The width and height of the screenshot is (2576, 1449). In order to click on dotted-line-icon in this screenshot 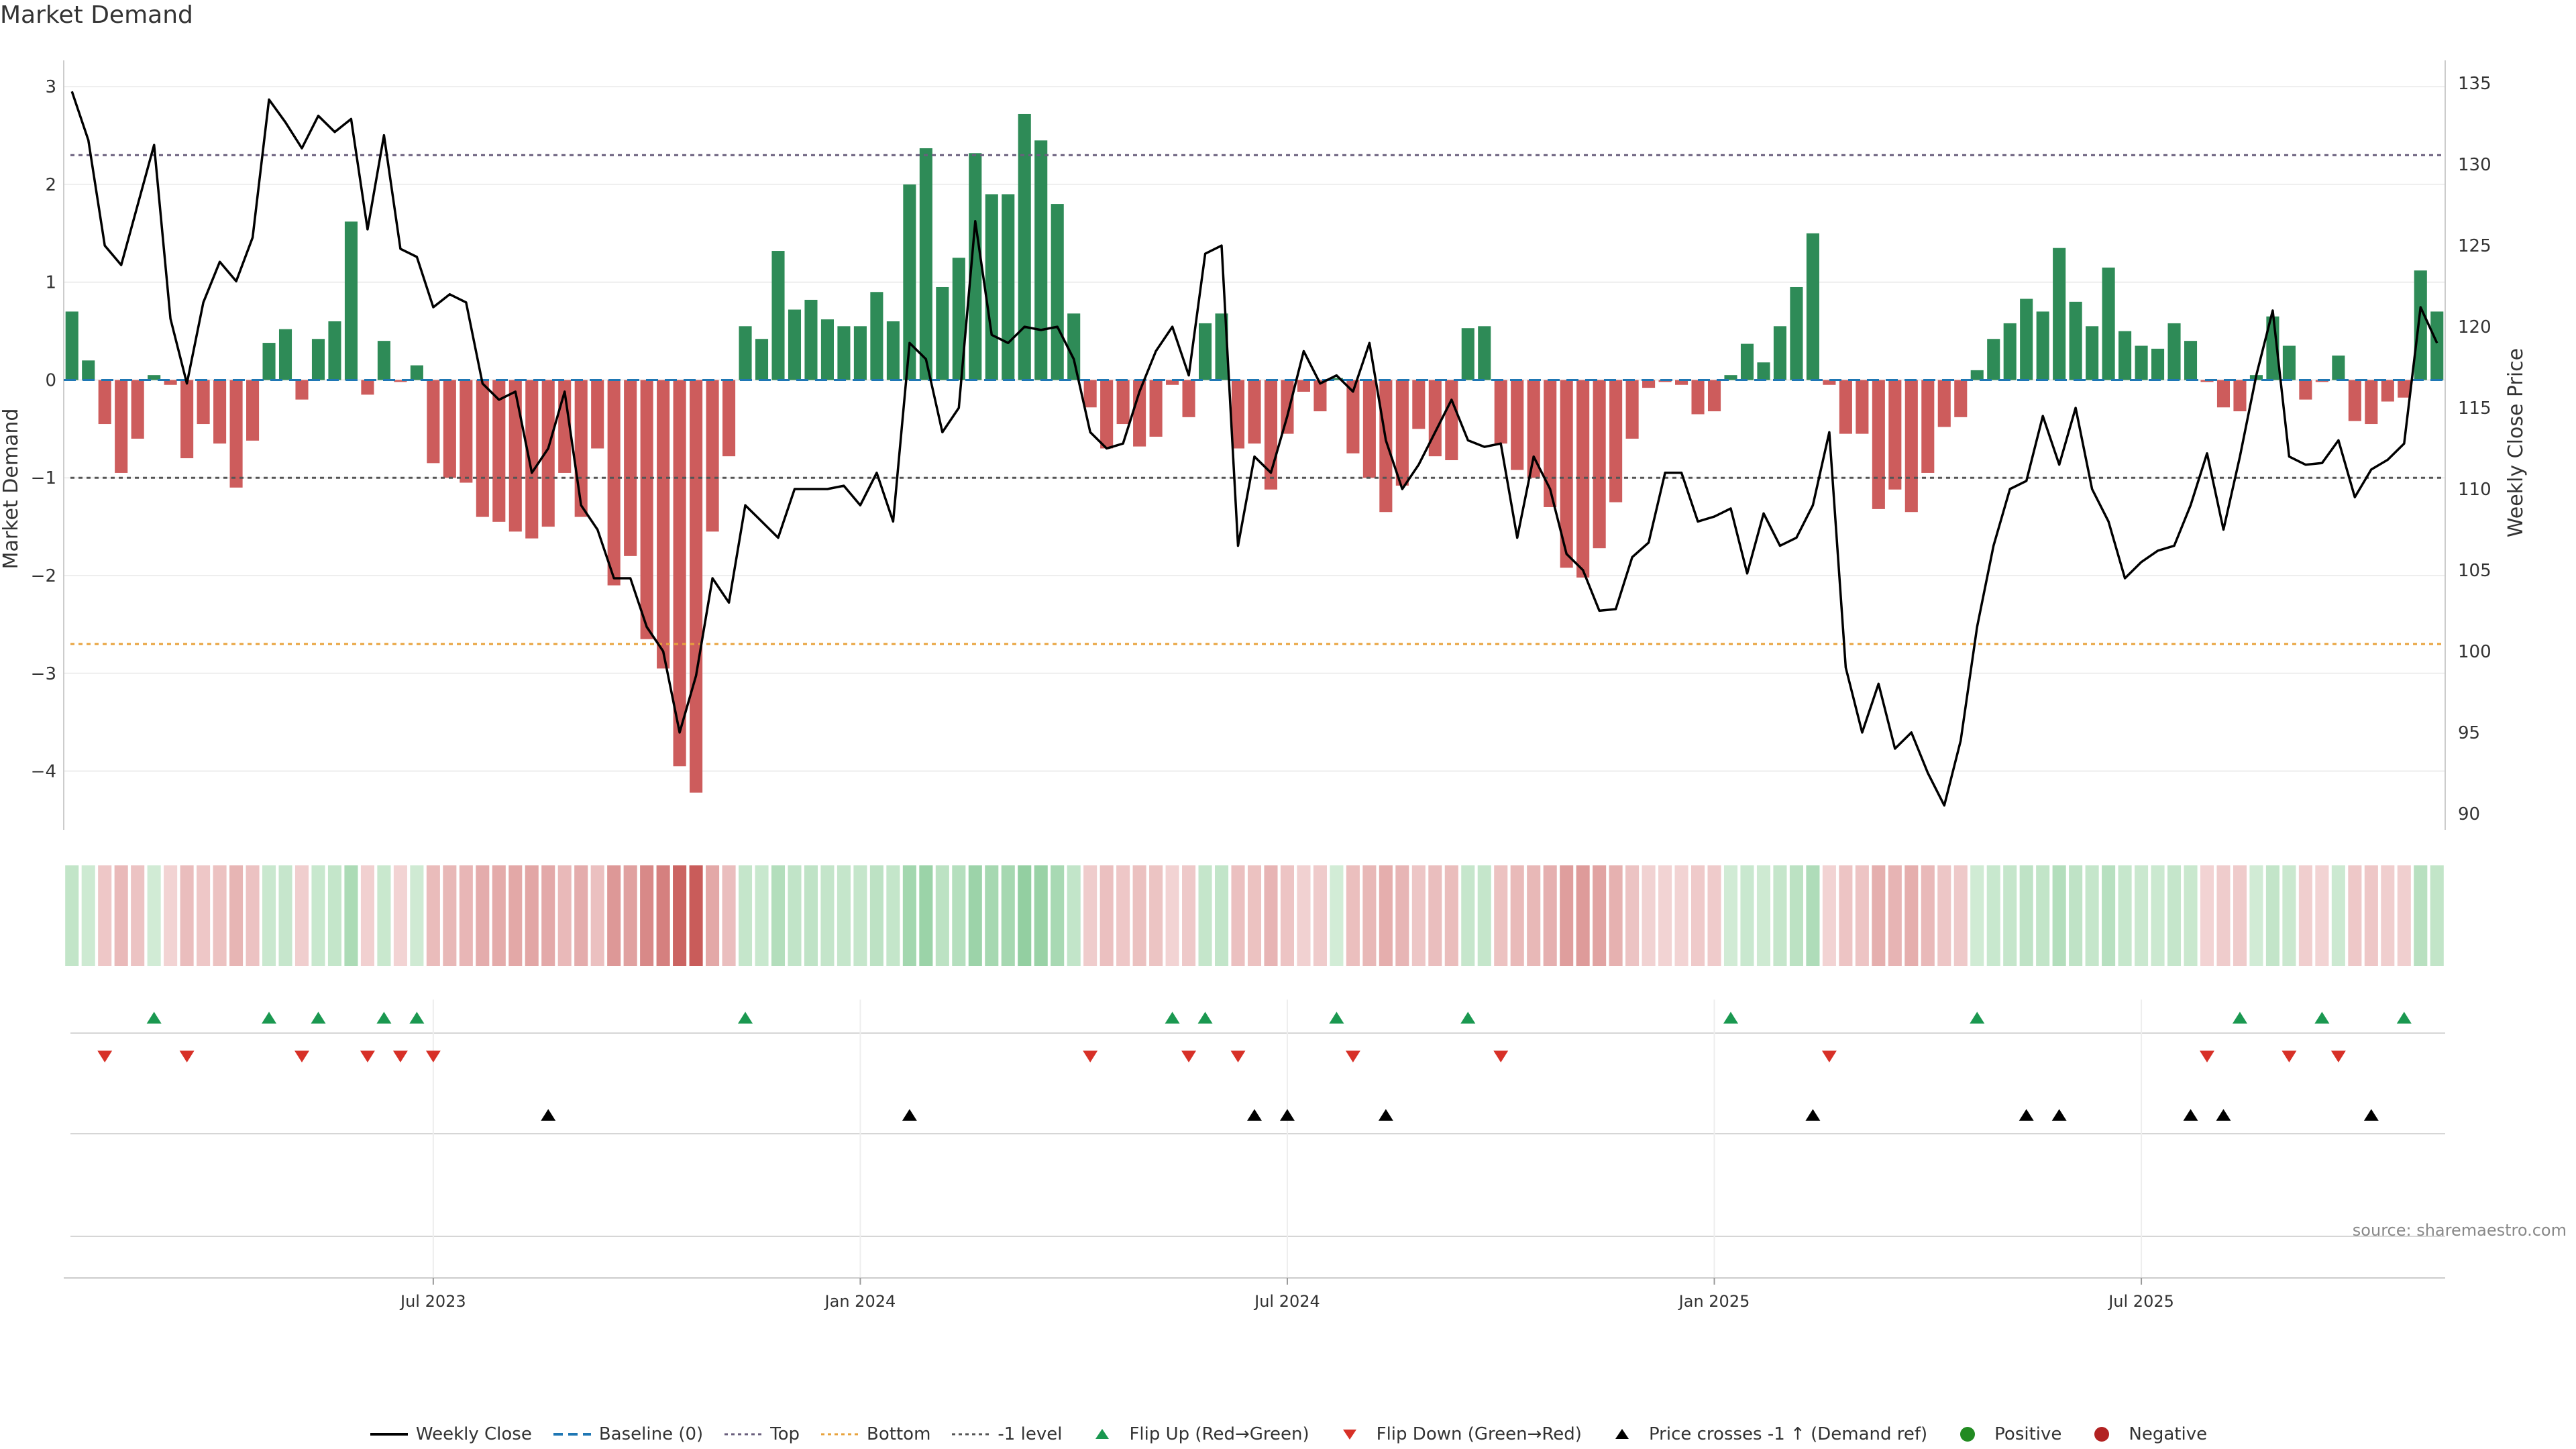, I will do `click(743, 1434)`.